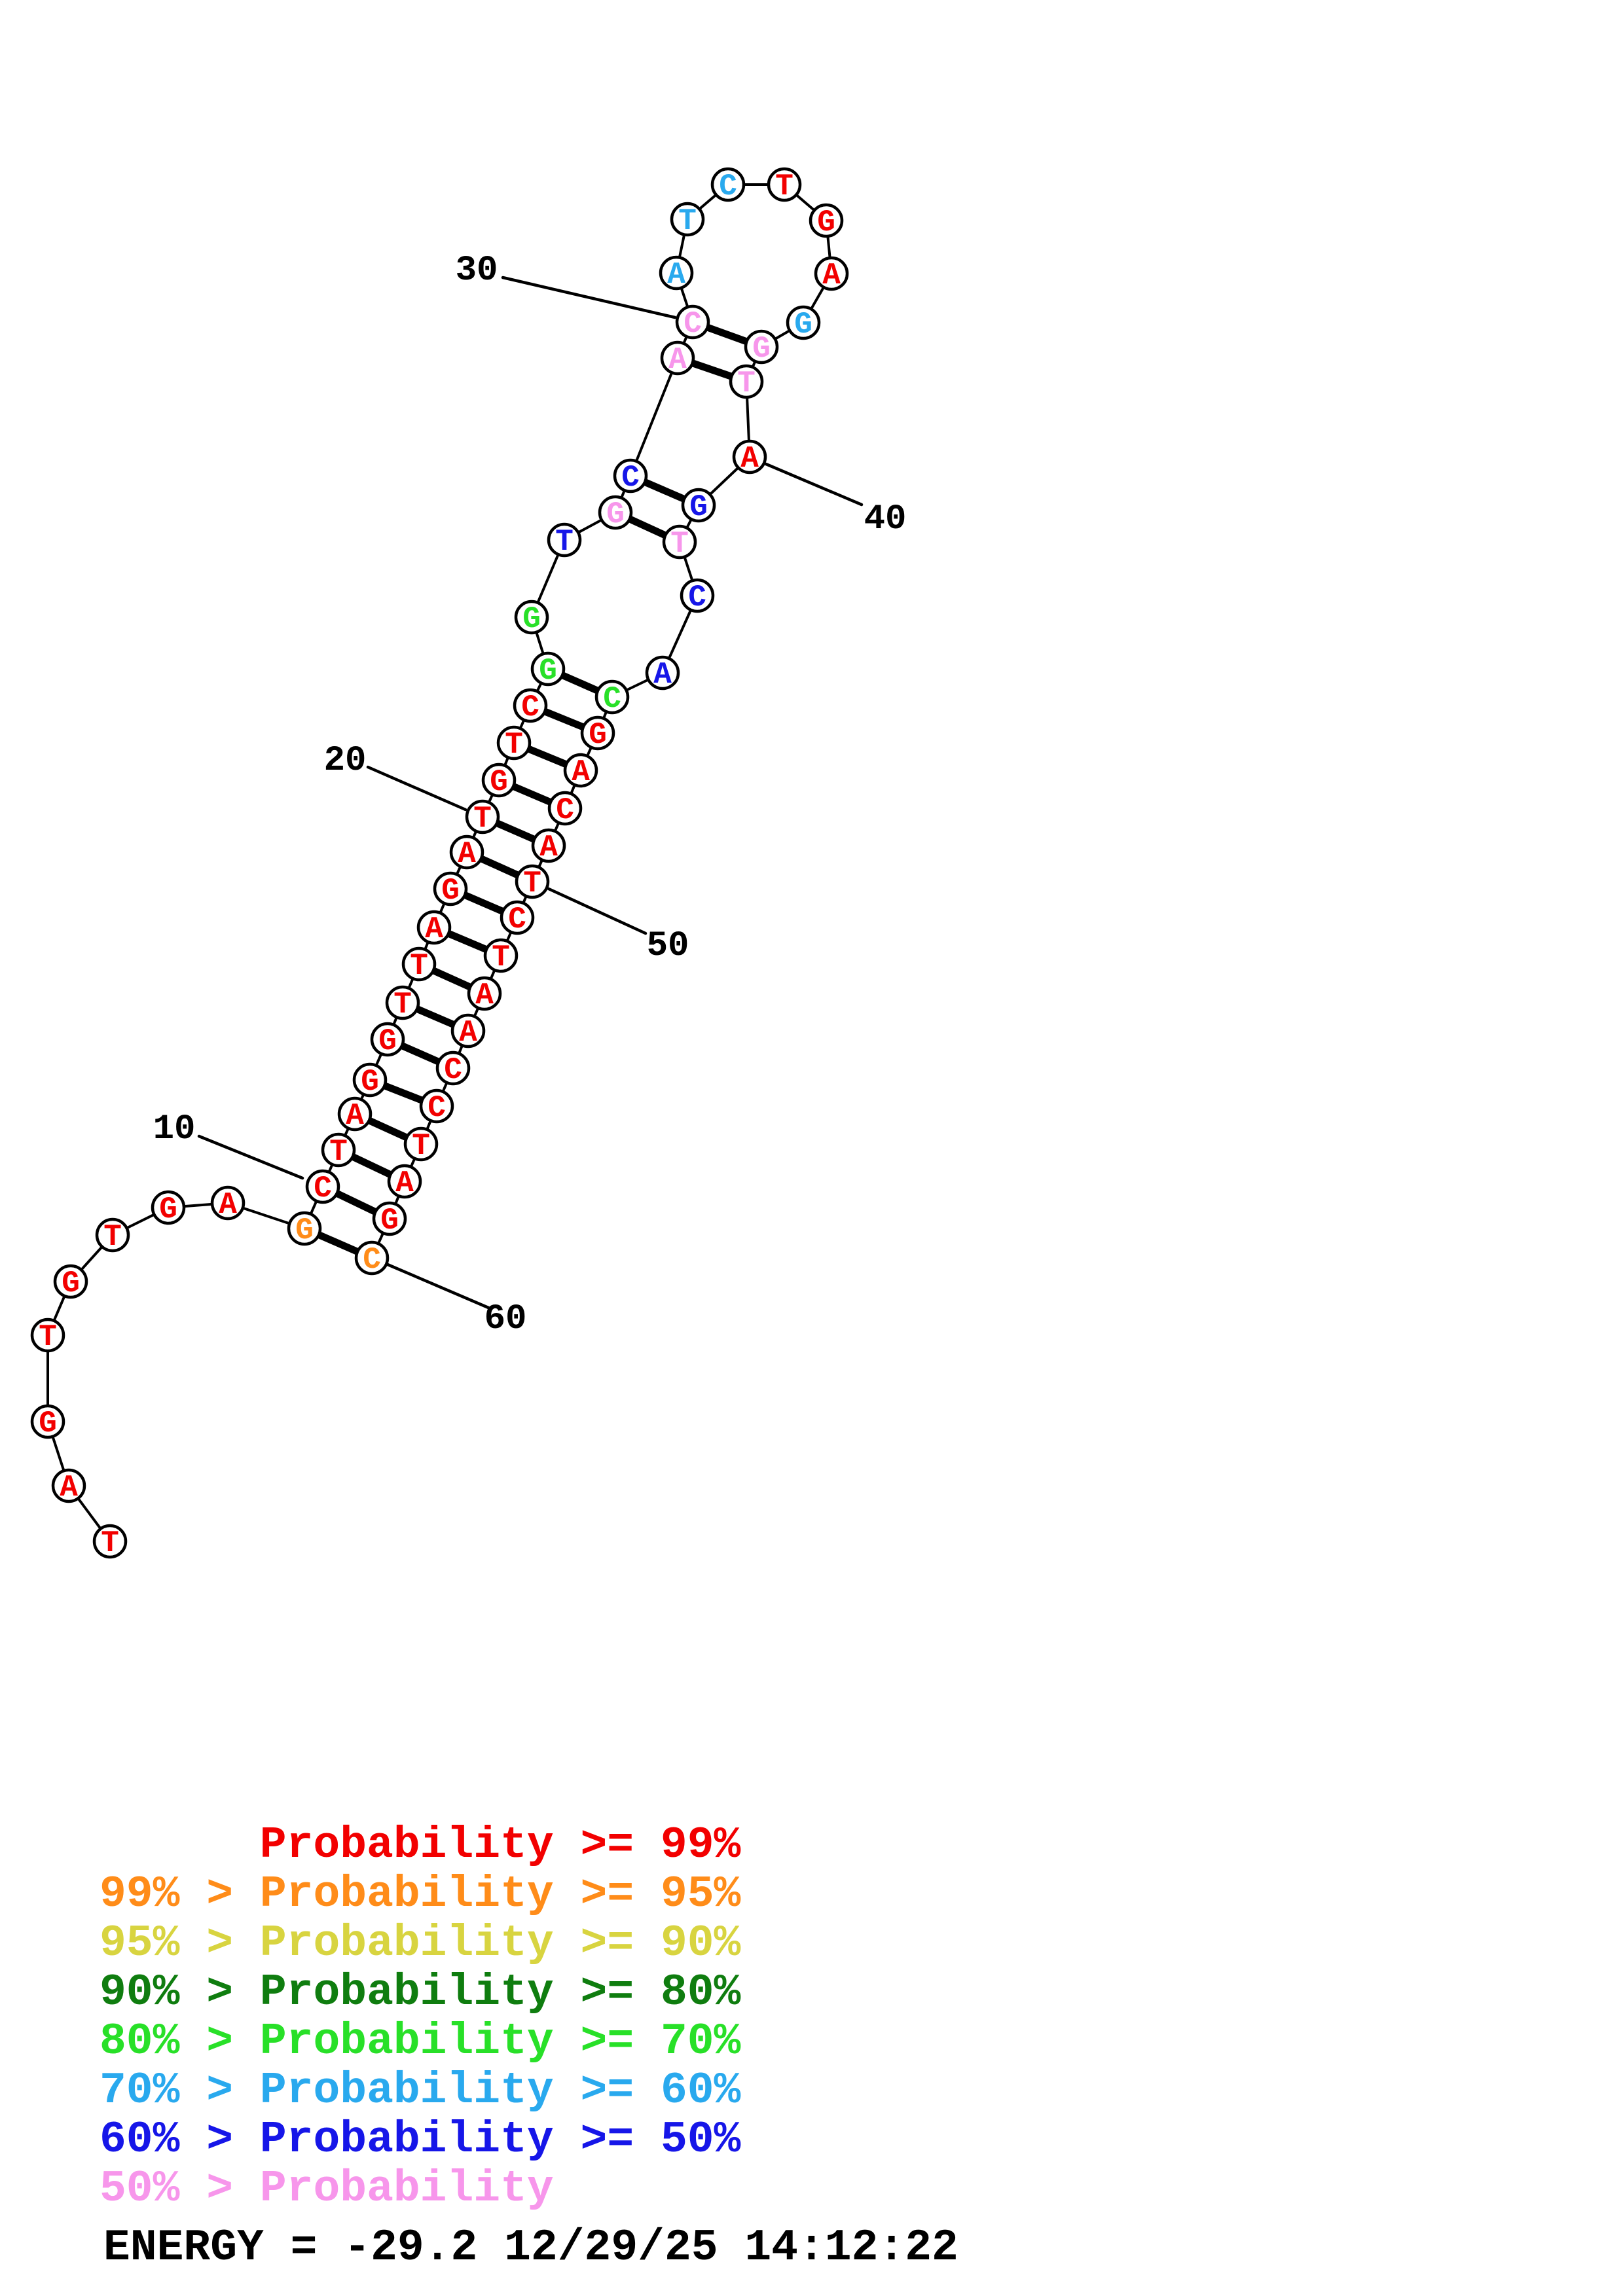  I want to click on position-label-30: 30, so click(477, 271).